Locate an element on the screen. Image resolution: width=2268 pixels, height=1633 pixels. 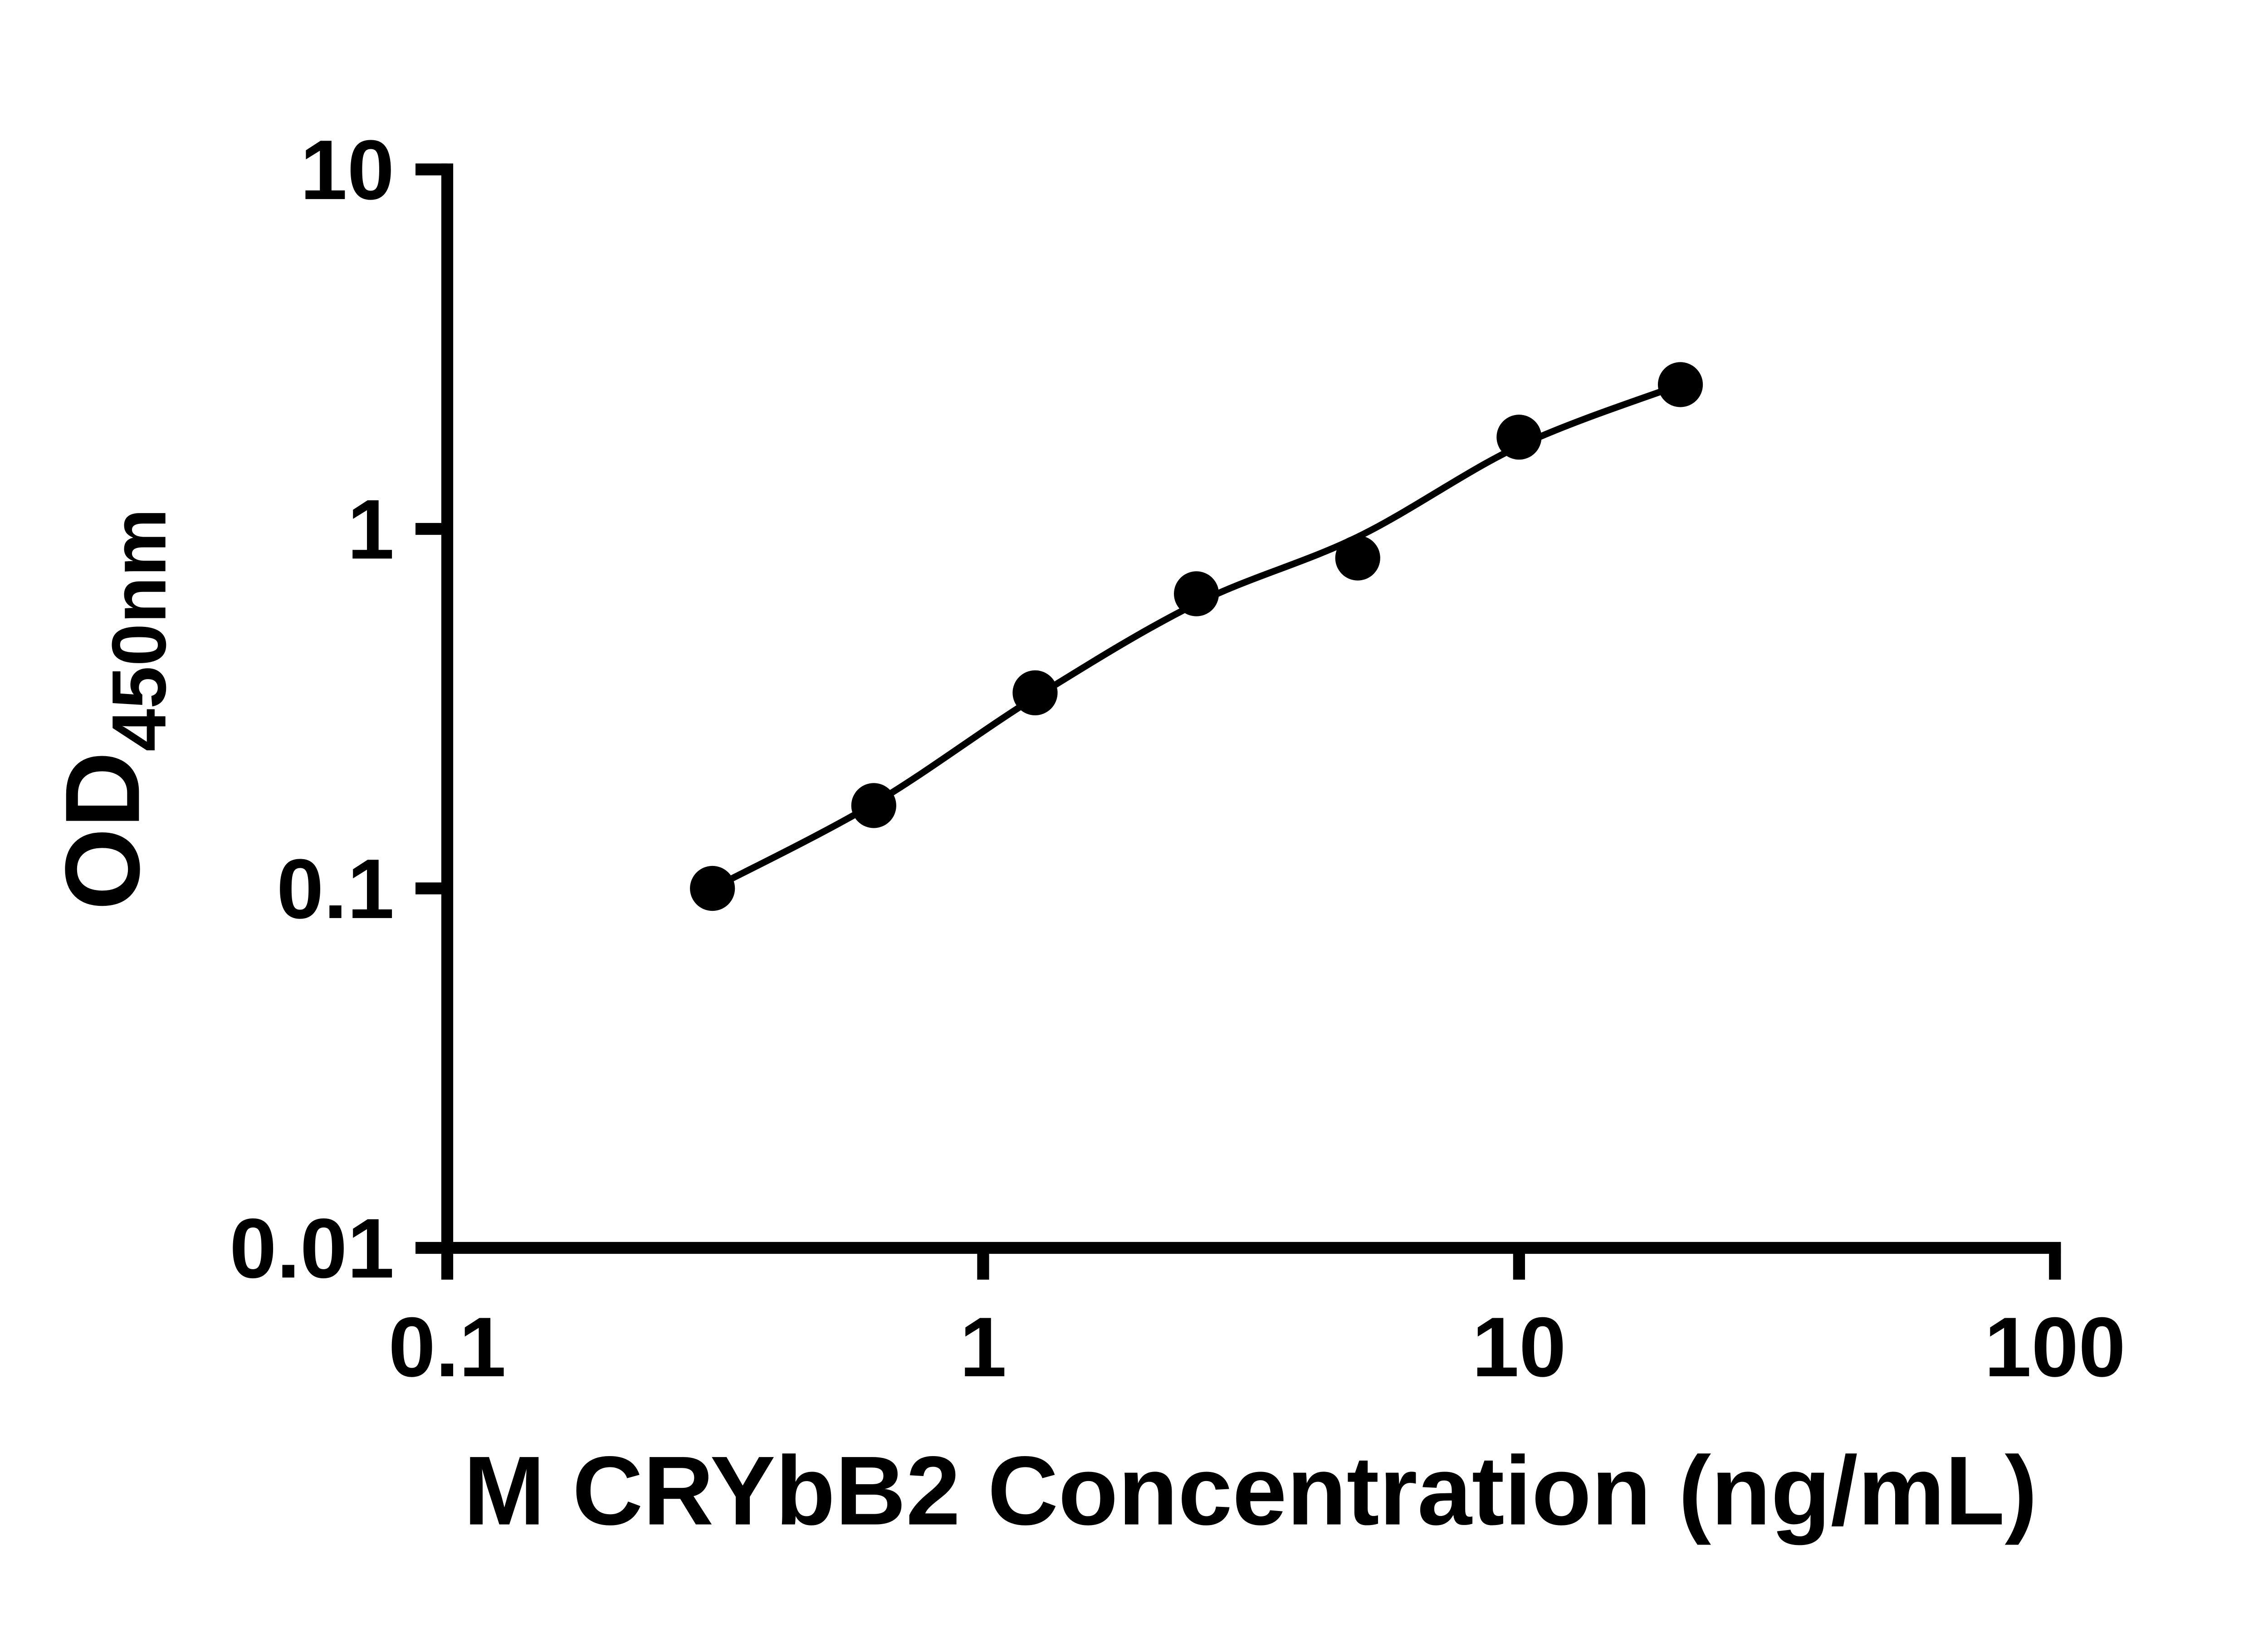
x-tick-label: 1 is located at coordinates (984, 1347).